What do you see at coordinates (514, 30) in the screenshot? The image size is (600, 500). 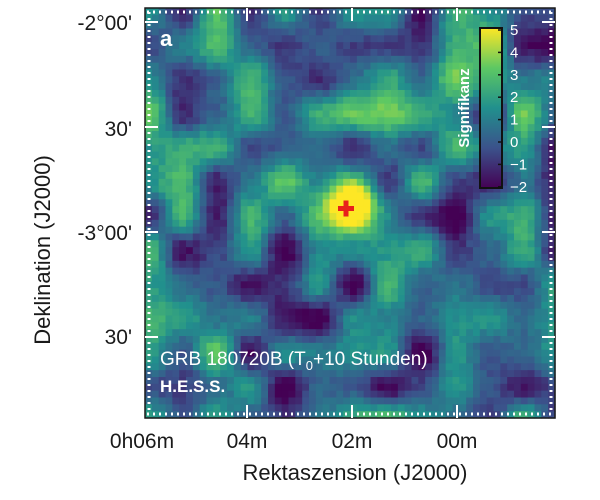 I see `colorbar-tick-label: 5` at bounding box center [514, 30].